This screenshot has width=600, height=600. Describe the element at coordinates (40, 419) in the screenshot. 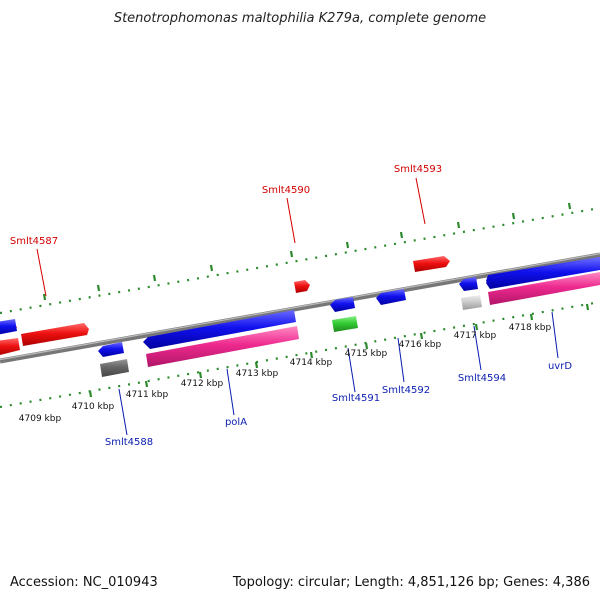

I see `scale-label: 4709 kbp` at that location.